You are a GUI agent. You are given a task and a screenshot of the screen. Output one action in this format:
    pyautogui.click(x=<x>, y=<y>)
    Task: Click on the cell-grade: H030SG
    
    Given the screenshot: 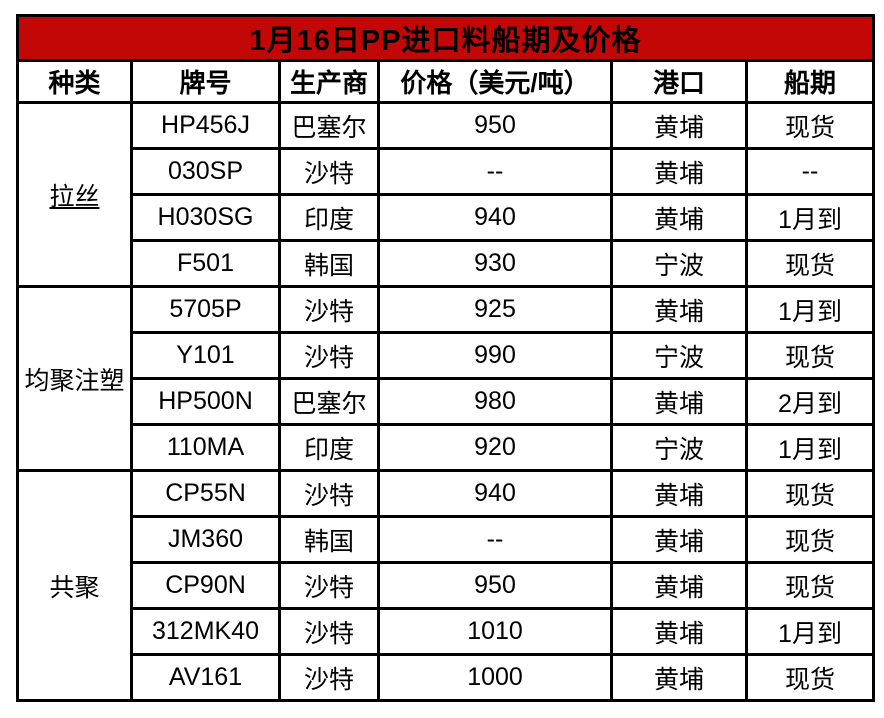 What is the action you would take?
    pyautogui.click(x=205, y=217)
    